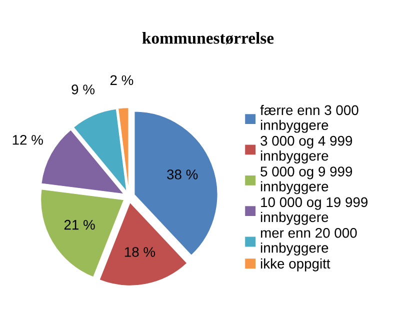 The height and width of the screenshot is (330, 416). What do you see at coordinates (140, 252) in the screenshot?
I see `data-label: 18 %` at bounding box center [140, 252].